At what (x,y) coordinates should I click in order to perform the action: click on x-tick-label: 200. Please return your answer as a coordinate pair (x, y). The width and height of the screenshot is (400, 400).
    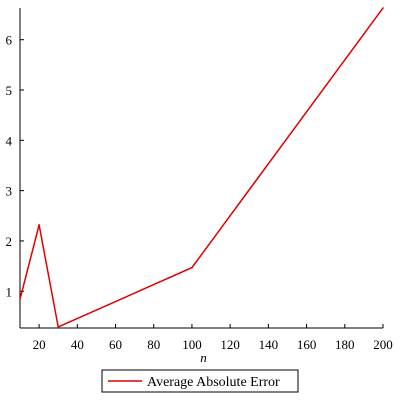
    Looking at the image, I should click on (383, 344).